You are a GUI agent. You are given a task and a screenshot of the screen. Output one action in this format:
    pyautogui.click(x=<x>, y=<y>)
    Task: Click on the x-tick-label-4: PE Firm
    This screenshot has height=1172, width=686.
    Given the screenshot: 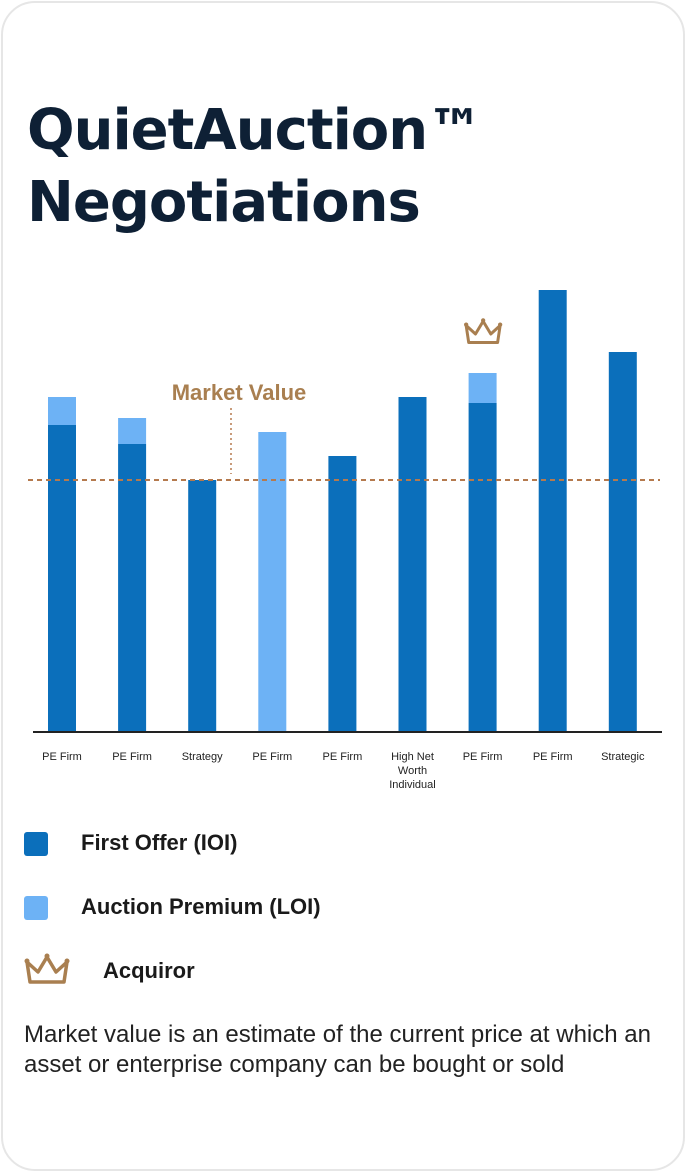 What is the action you would take?
    pyautogui.click(x=343, y=757)
    